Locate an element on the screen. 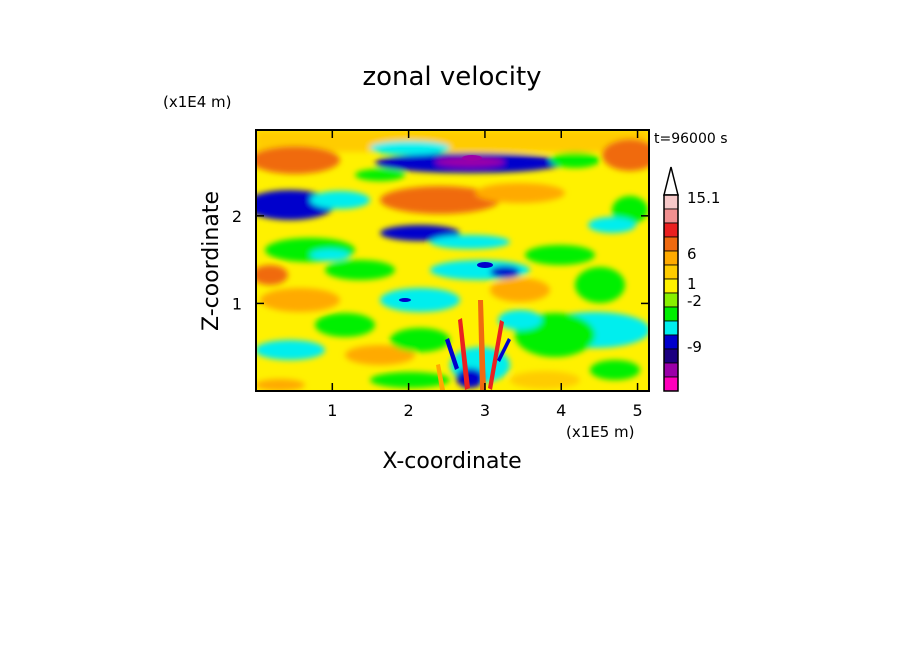 Image resolution: width=904 pixels, height=658 pixels. colorbar-label: 6 is located at coordinates (692, 254).